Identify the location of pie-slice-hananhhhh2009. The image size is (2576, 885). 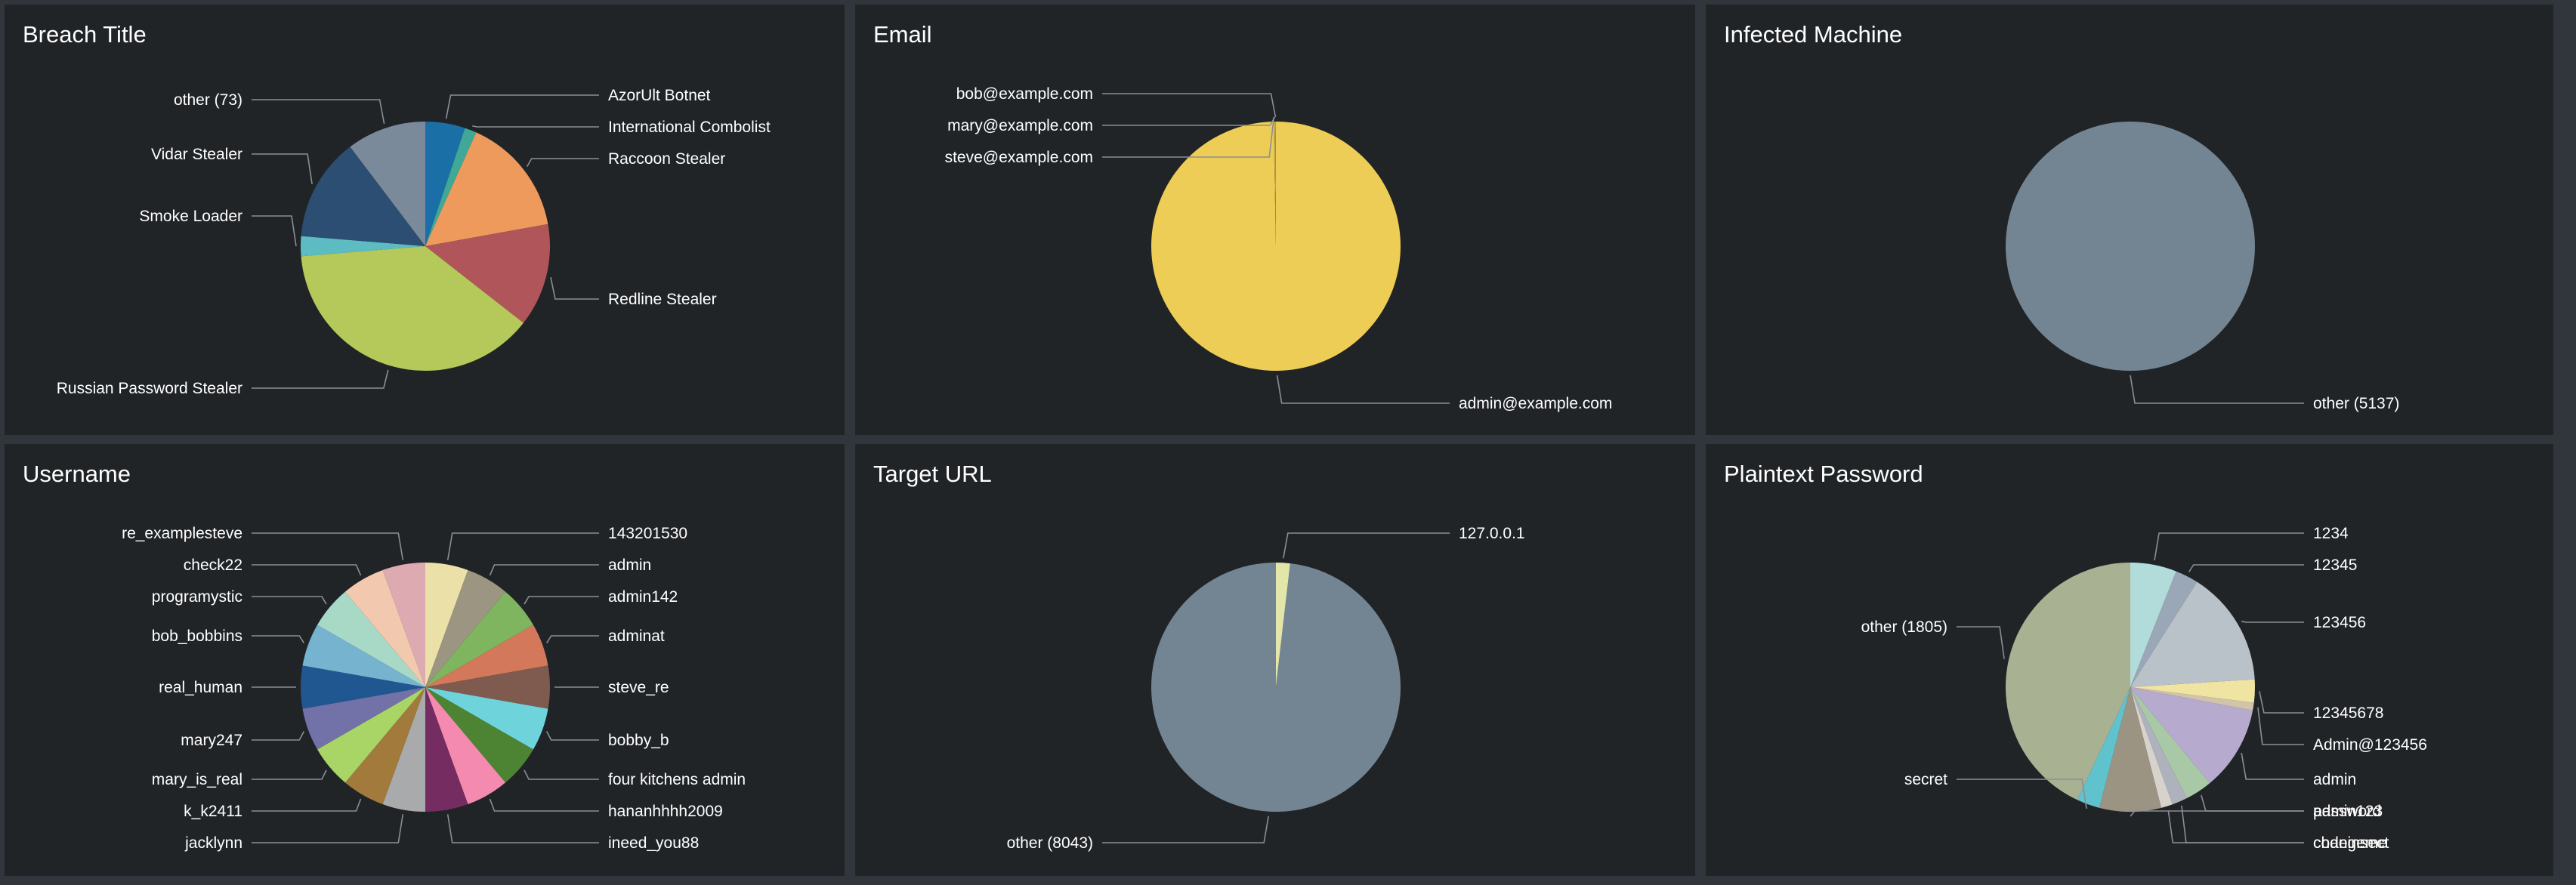
(465, 746).